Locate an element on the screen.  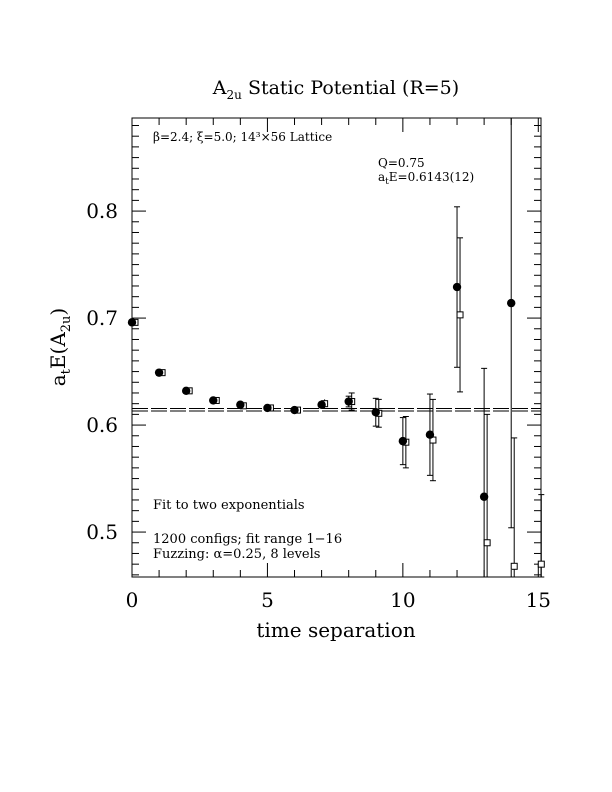
y-axis-label: atE(A2u) is located at coordinates (60, 347).